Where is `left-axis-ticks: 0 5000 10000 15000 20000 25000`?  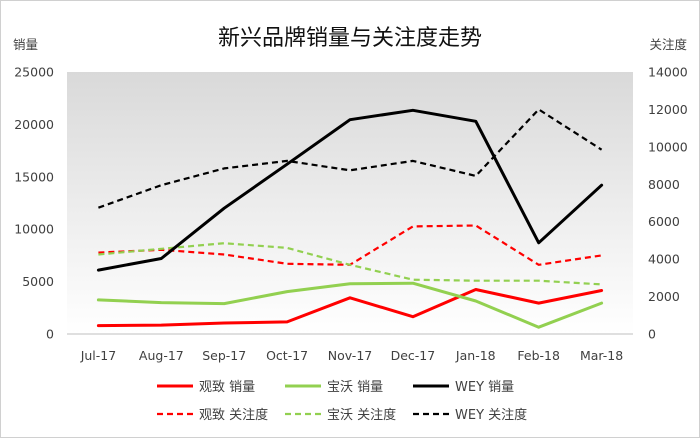
left-axis-ticks: 0 5000 10000 15000 20000 25000 is located at coordinates (34, 203).